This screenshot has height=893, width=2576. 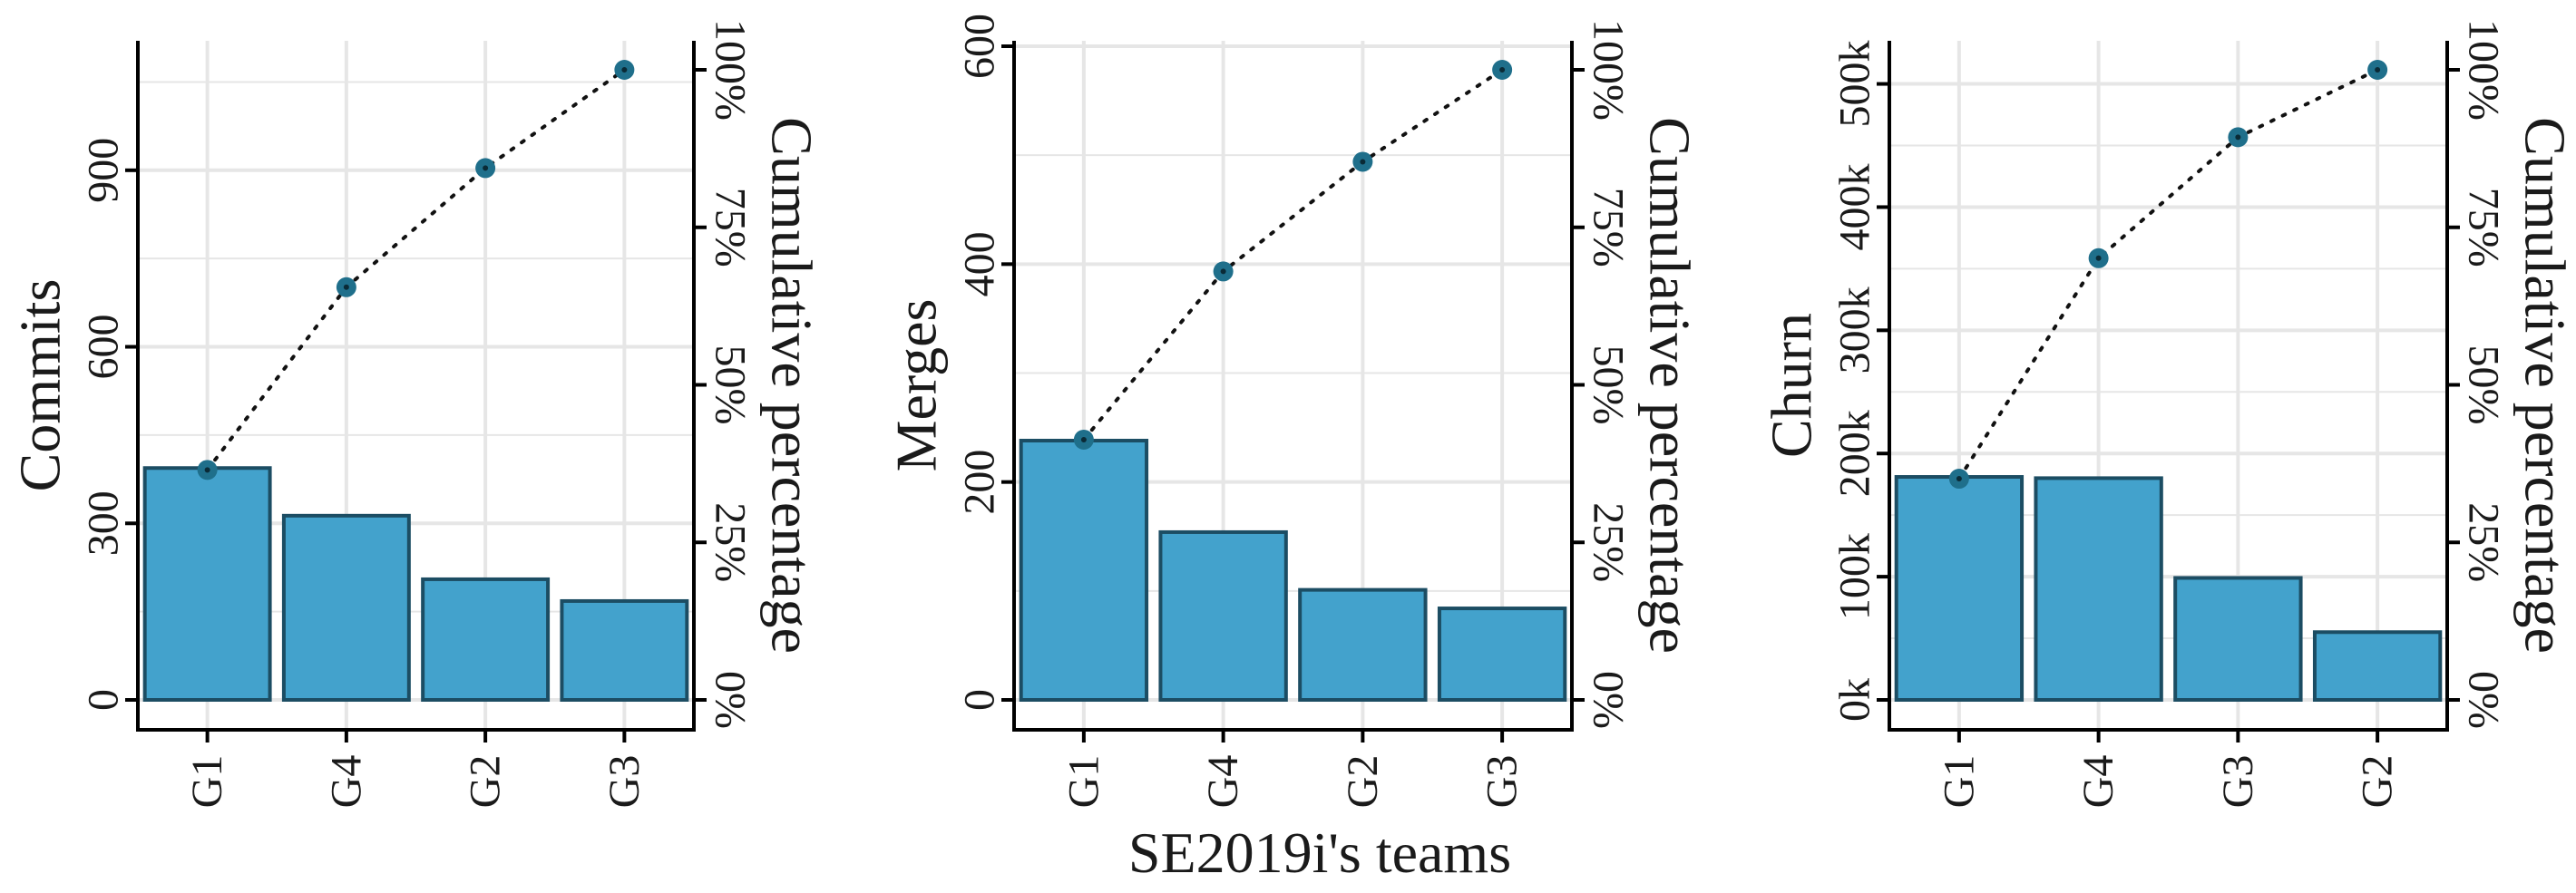 What do you see at coordinates (1855, 576) in the screenshot?
I see `y-tick-label: 100k` at bounding box center [1855, 576].